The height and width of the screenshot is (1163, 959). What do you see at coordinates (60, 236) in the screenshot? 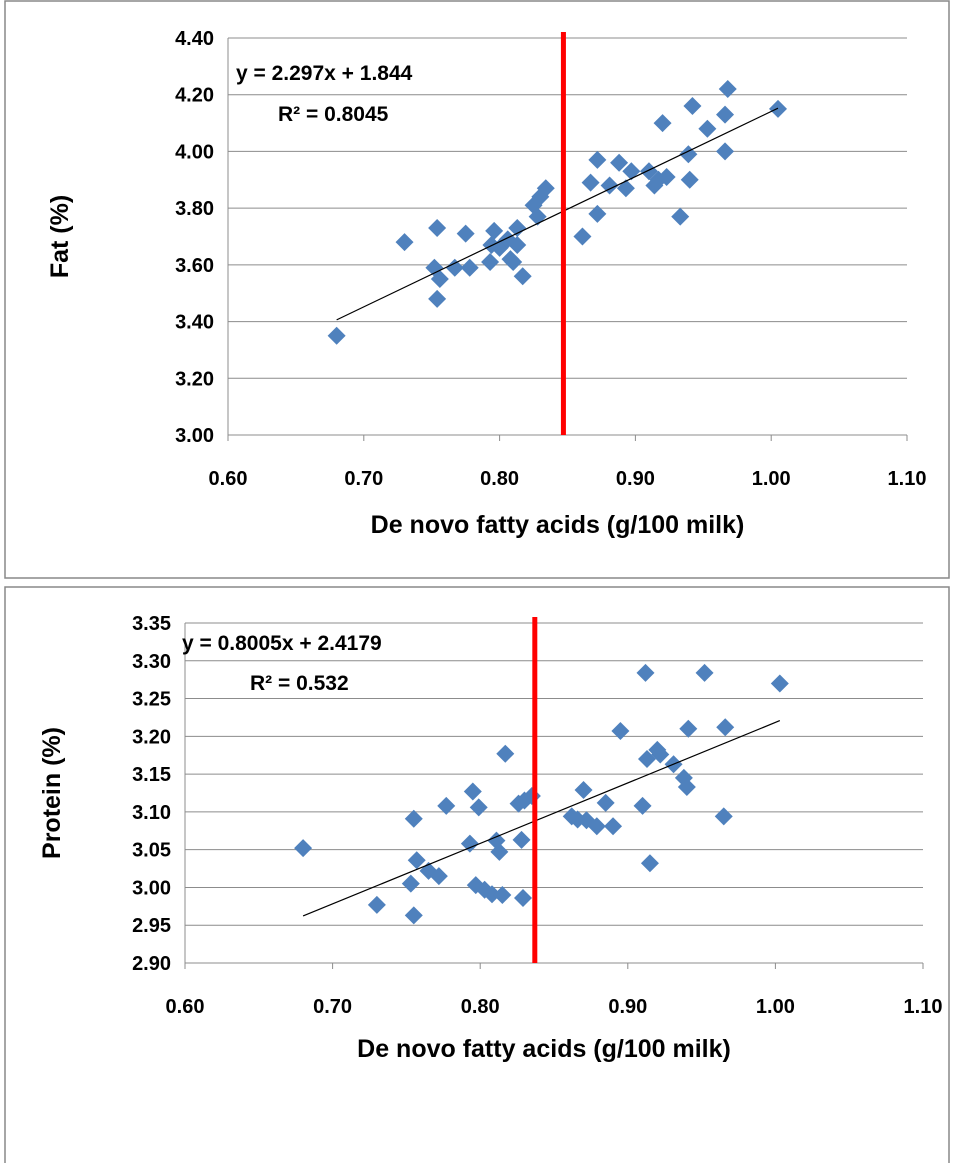
I see `y-axis-title: Fat (%)` at bounding box center [60, 236].